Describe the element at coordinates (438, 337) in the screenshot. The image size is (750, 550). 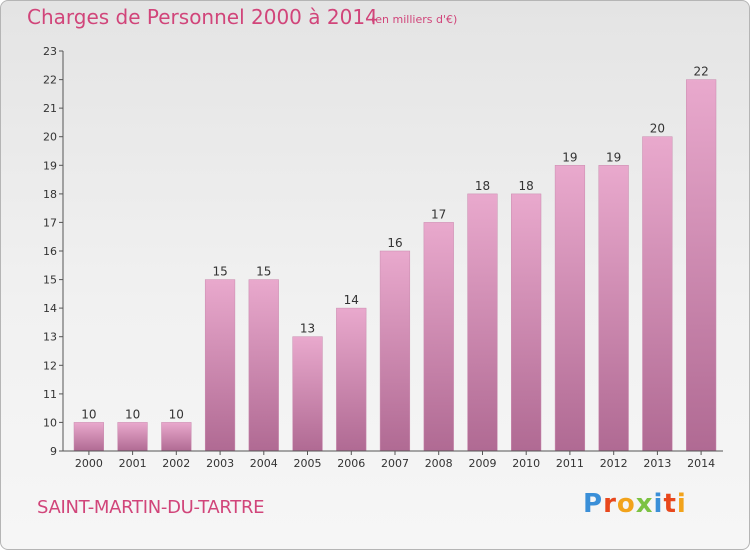
I see `bar-2008` at that location.